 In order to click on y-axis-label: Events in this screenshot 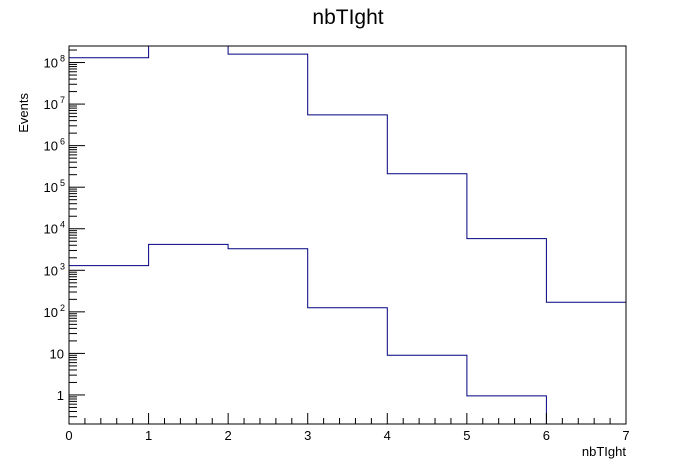, I will do `click(23, 113)`.